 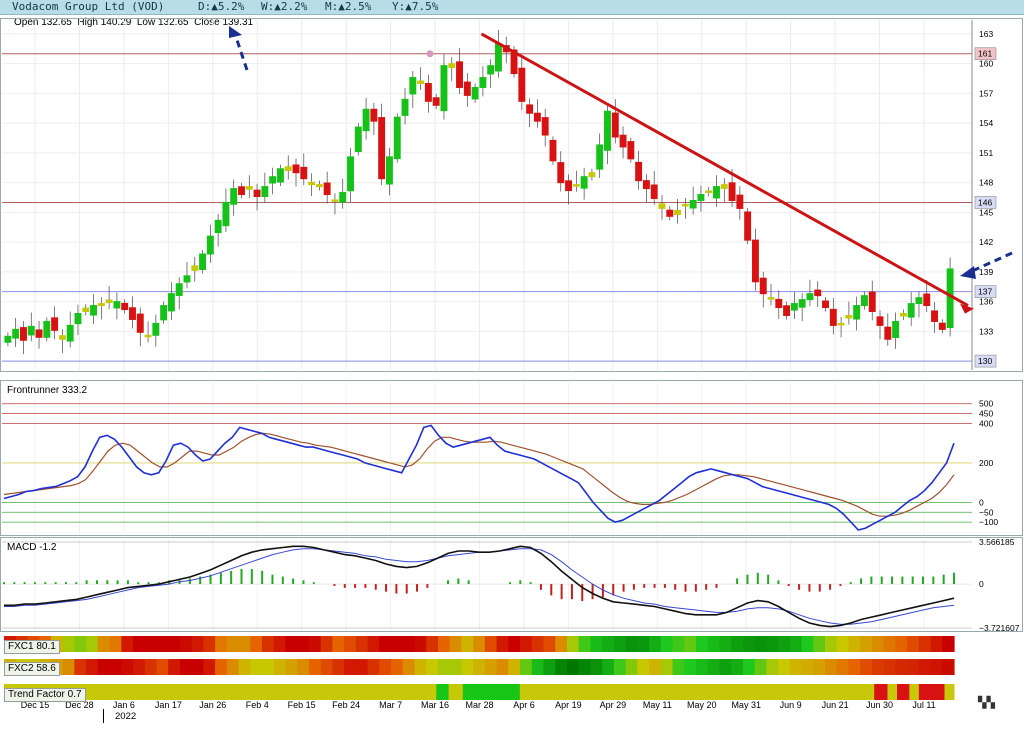 I want to click on macd-panel-frame, so click(x=511, y=584).